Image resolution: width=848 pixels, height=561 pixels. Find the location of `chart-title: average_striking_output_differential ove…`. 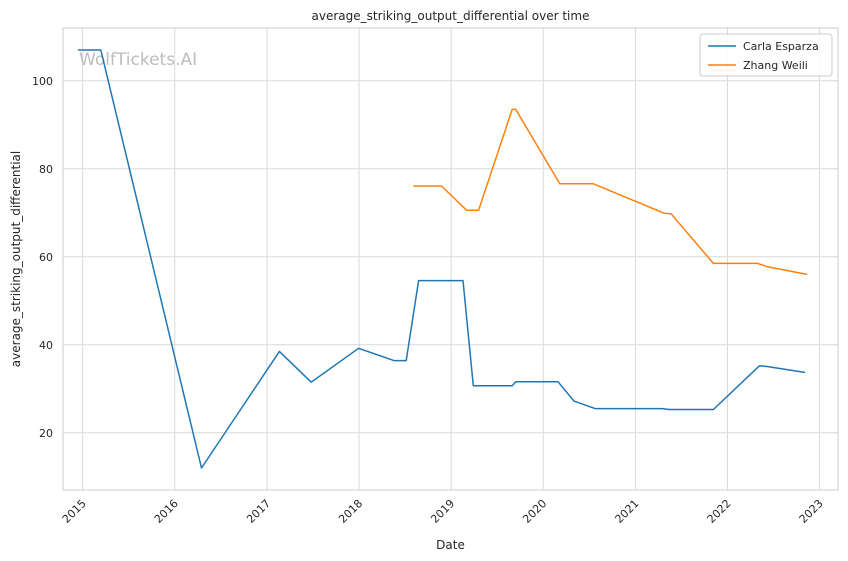

chart-title: average_striking_output_differential ove… is located at coordinates (451, 16).